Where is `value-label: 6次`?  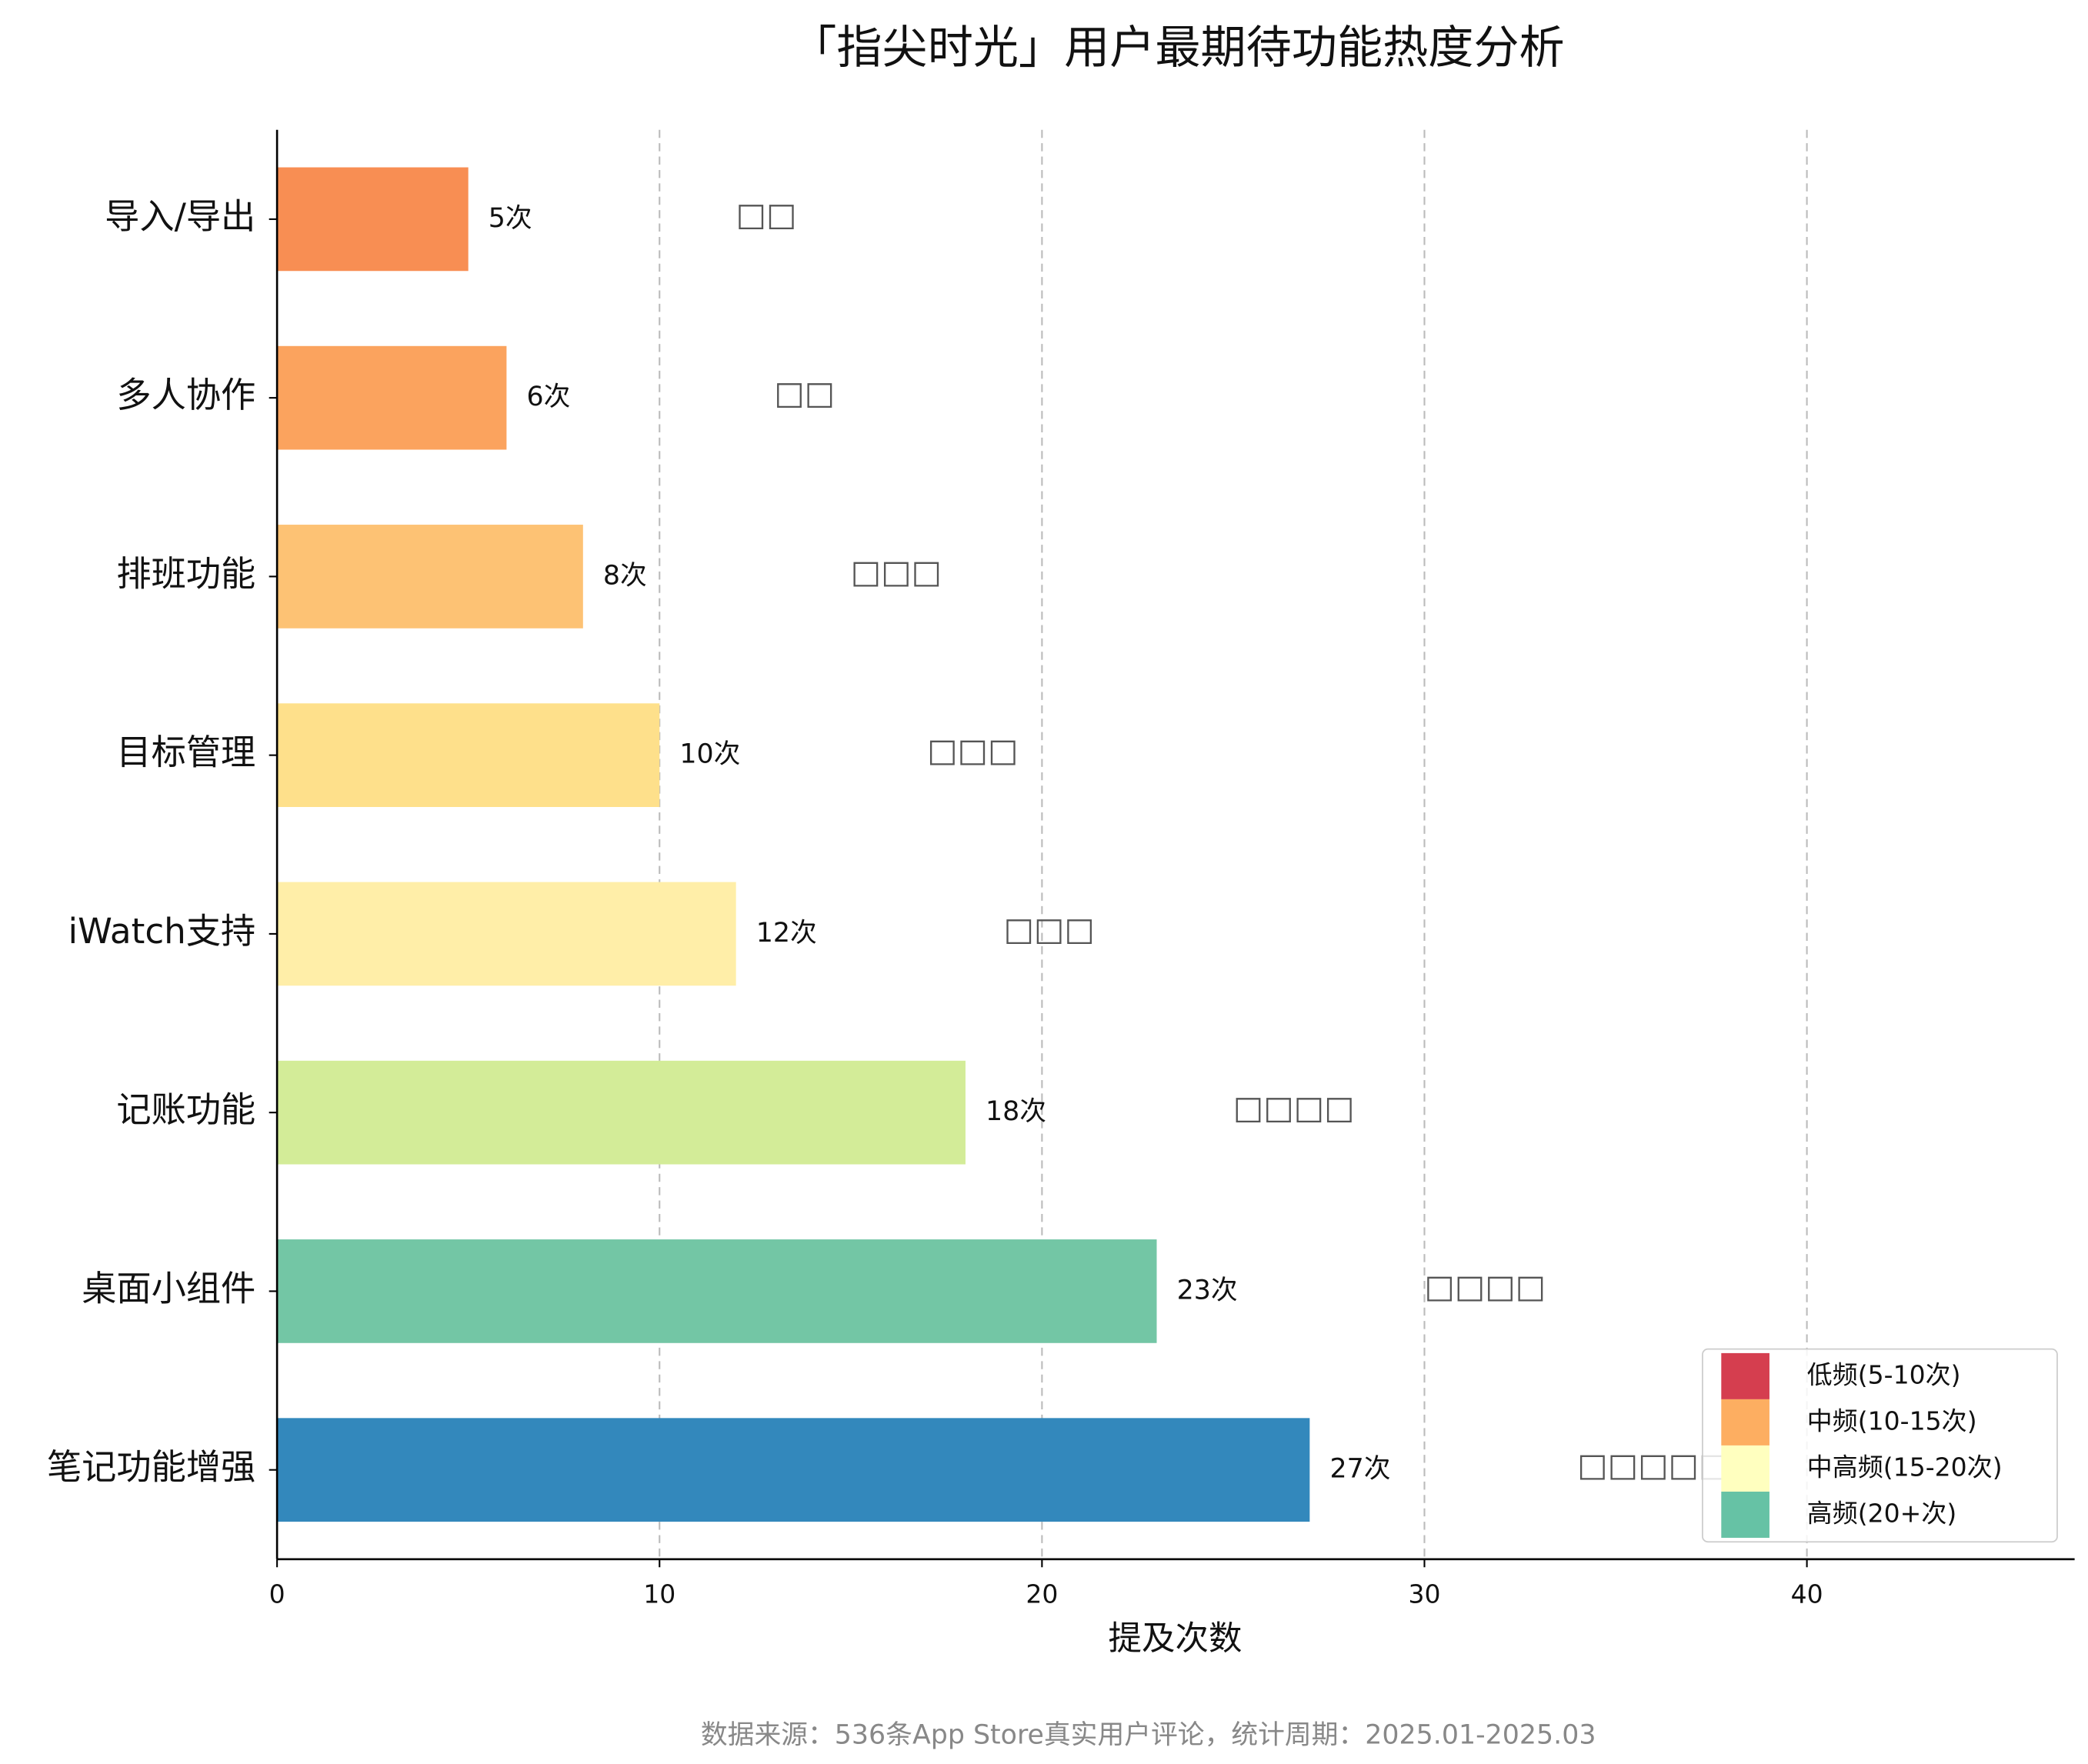
value-label: 6次 is located at coordinates (548, 397).